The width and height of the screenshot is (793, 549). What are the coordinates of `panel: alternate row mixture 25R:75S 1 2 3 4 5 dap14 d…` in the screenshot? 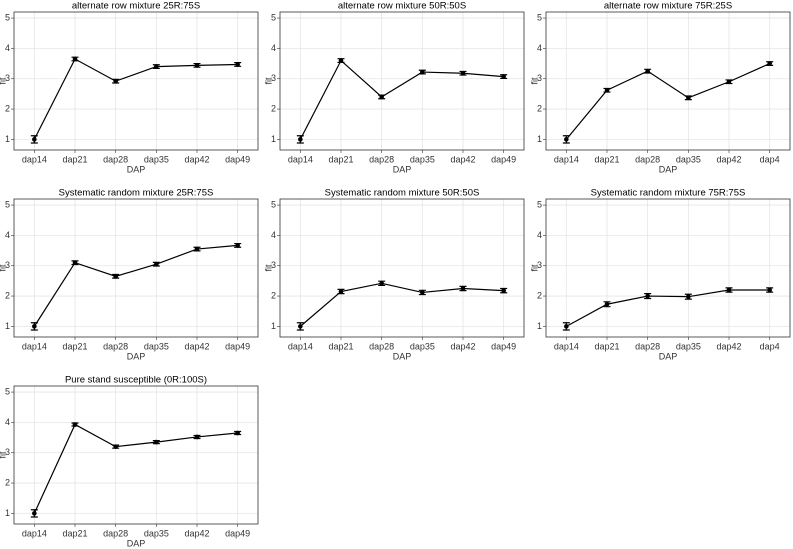 It's located at (129, 87).